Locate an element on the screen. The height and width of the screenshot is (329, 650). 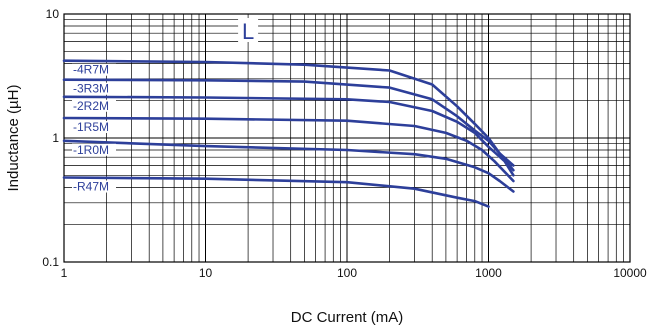
series-label: -3R3M is located at coordinates (91, 89).